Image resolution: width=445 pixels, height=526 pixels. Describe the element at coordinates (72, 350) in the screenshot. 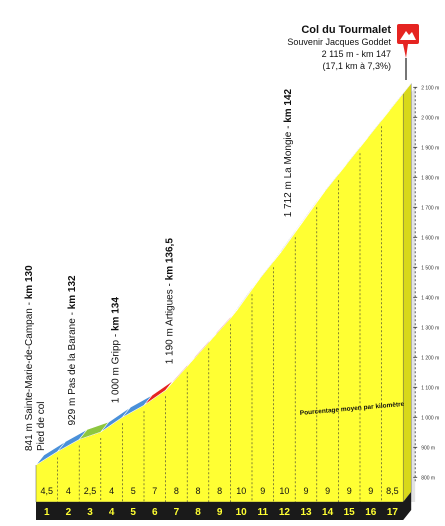

I see `waypoint-label: 929 m Pas de la Barane - km 132` at that location.